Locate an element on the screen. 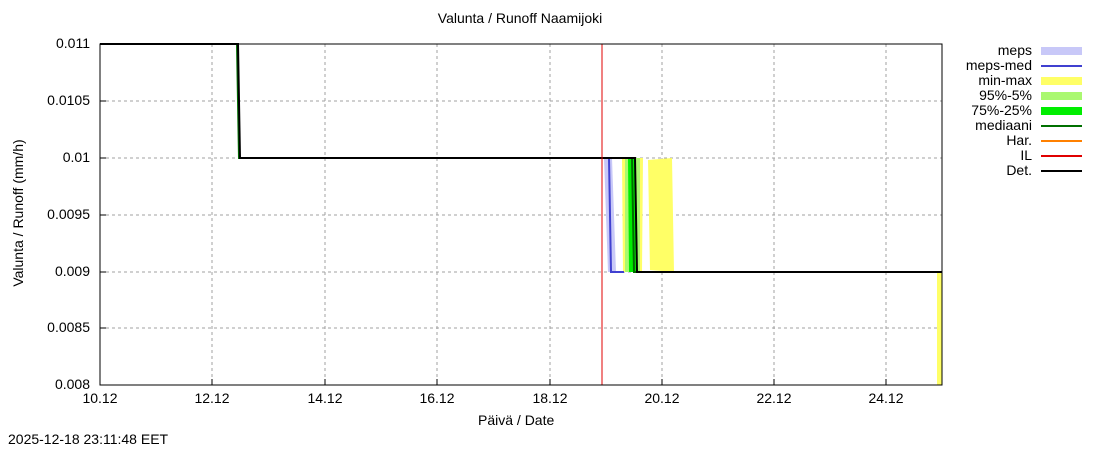 Image resolution: width=1100 pixels, height=450 pixels. legend-item-il: IL is located at coordinates (1015, 155).